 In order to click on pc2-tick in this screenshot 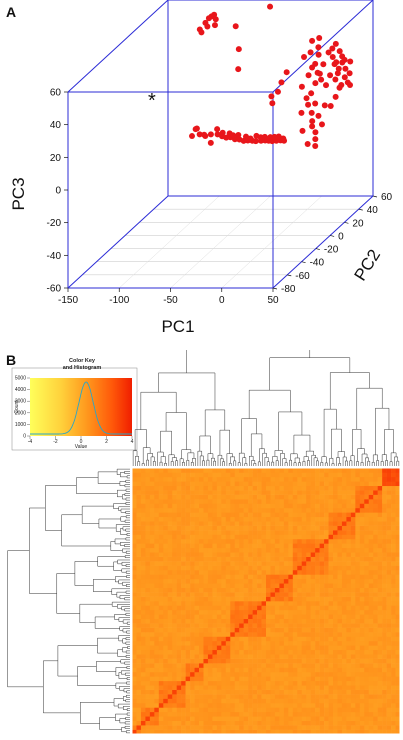, I will do `click(360, 209)`.